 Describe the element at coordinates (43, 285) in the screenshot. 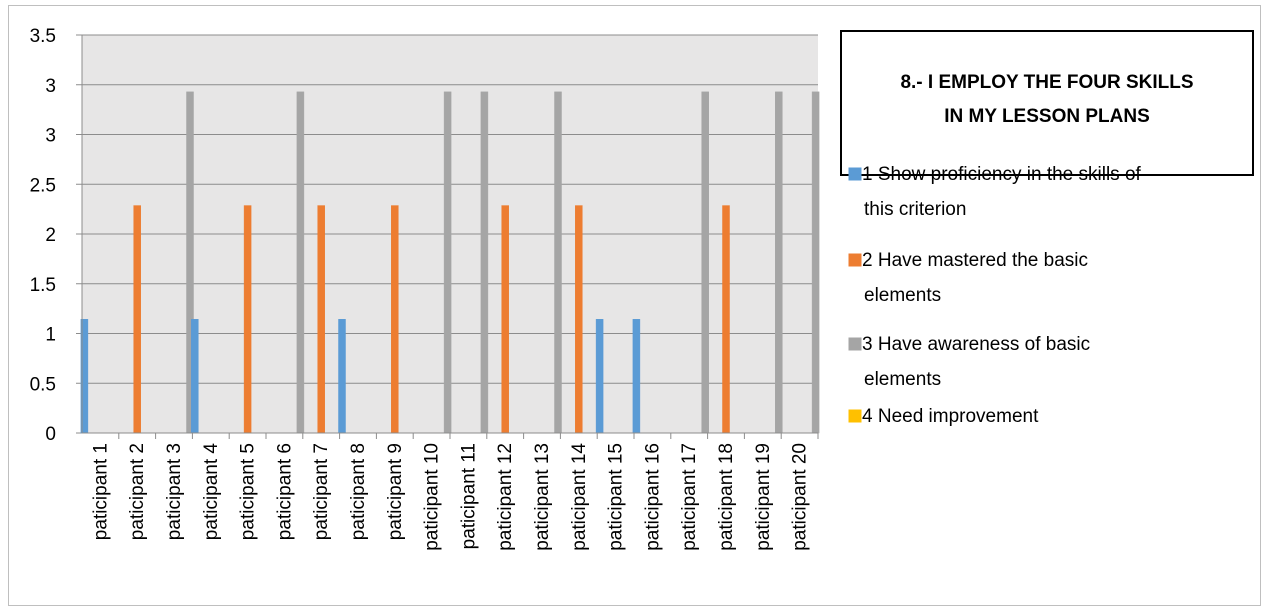

I see `y-tick-label: 1.5` at that location.